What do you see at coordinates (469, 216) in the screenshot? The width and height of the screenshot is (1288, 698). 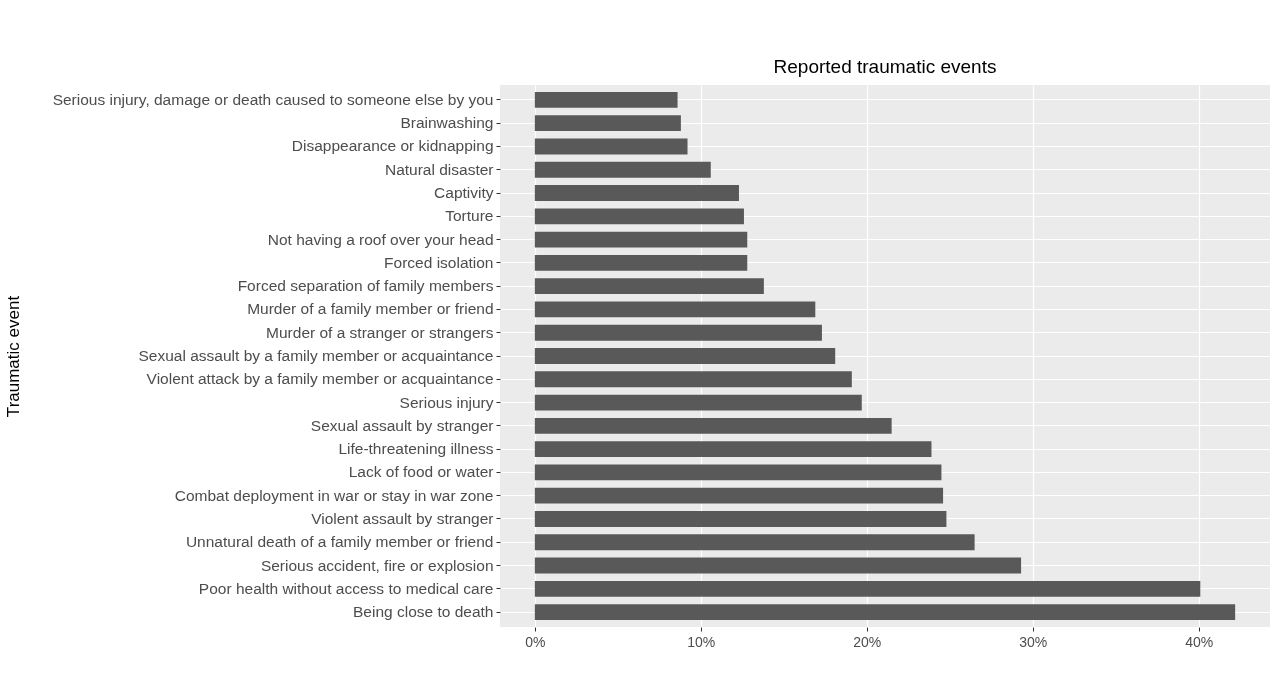 I see `y-tick-label: Torture` at bounding box center [469, 216].